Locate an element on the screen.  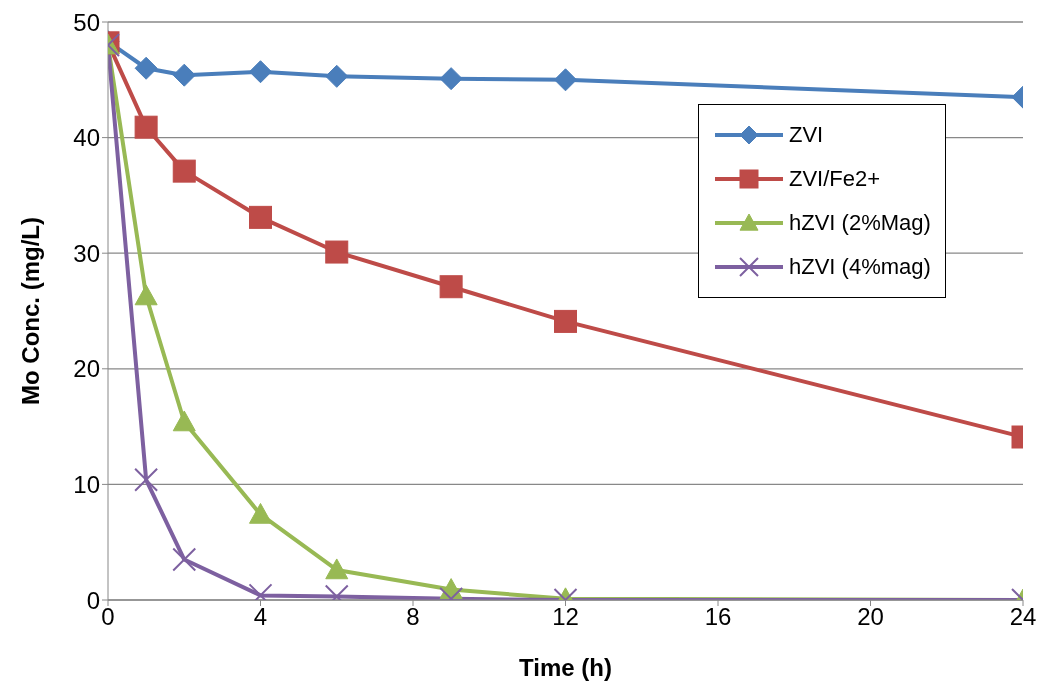
y-tick-label: 0 is located at coordinates (93, 600).